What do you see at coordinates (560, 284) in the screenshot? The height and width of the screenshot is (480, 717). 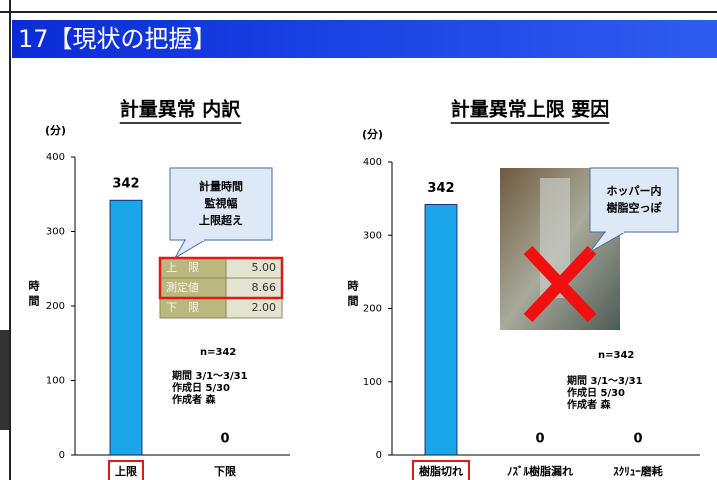 I see `cross-mark` at bounding box center [560, 284].